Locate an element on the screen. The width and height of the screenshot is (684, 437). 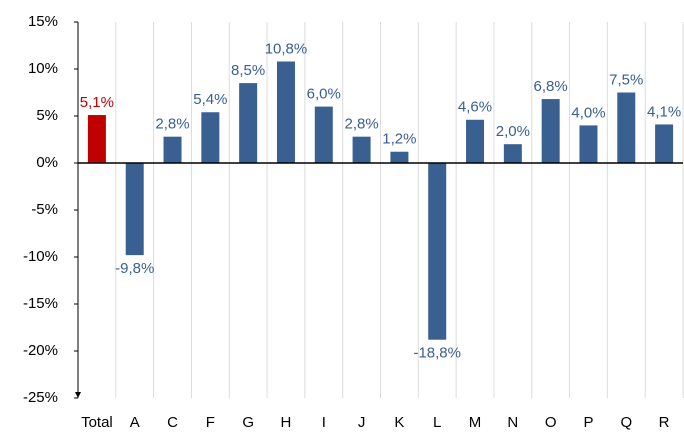
data-label: 6,0% is located at coordinates (324, 94).